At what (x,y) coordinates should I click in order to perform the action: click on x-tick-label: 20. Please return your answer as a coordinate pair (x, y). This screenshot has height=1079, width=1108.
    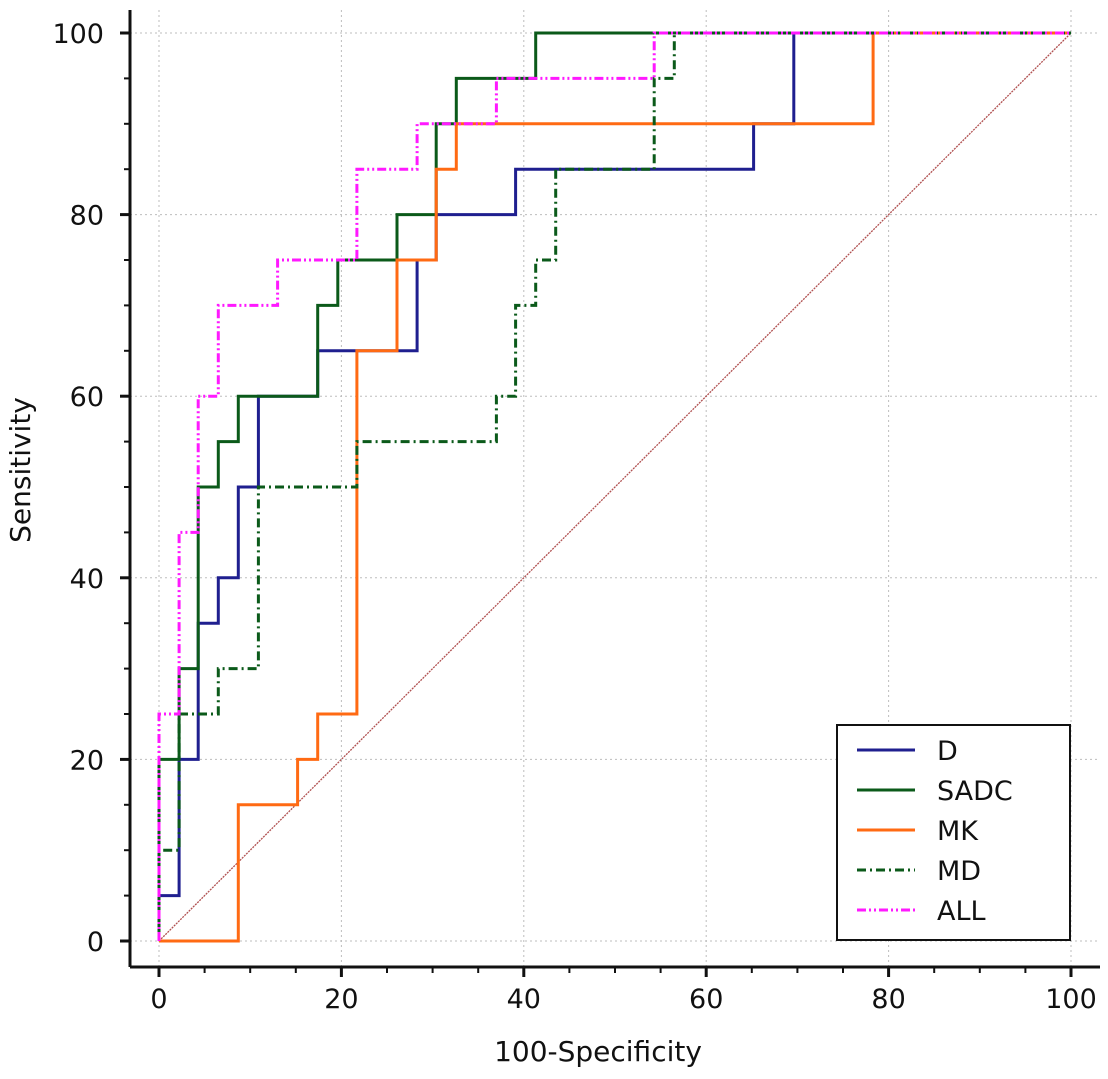
    Looking at the image, I should click on (341, 999).